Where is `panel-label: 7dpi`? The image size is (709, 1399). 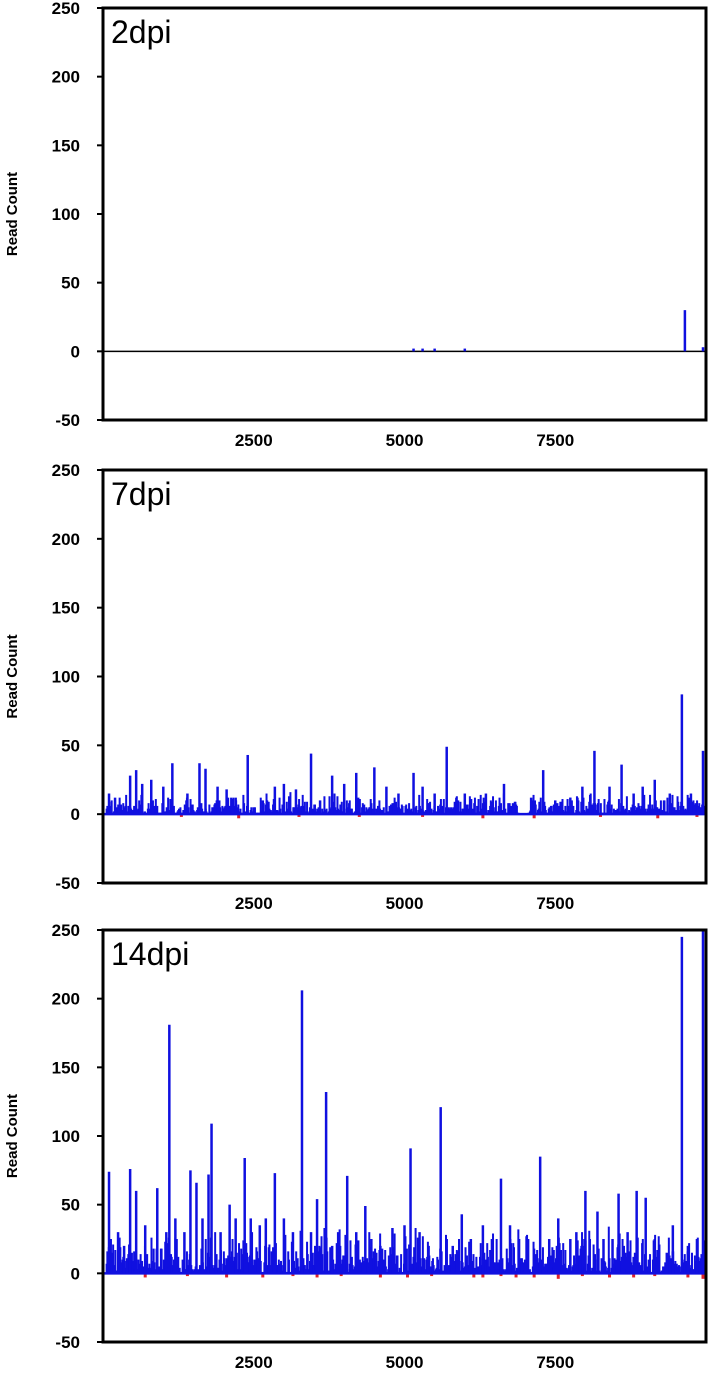
panel-label: 7dpi is located at coordinates (141, 494).